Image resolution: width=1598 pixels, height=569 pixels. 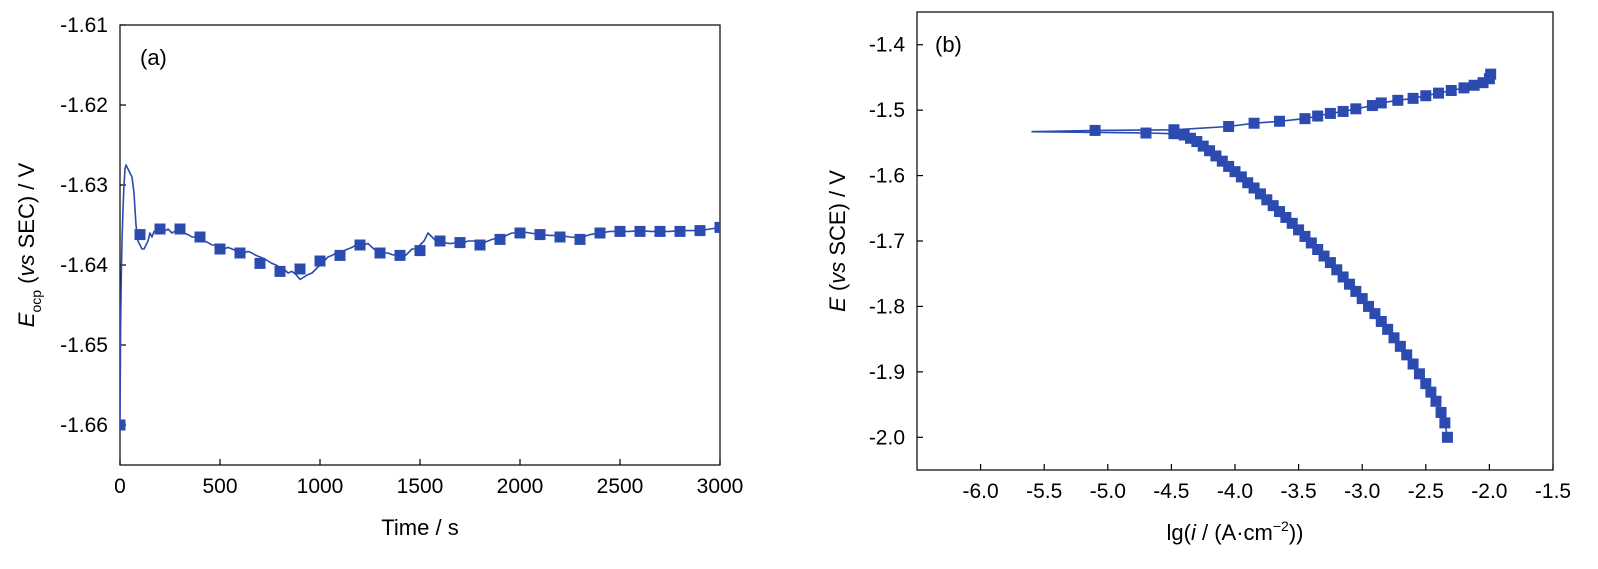 I want to click on panel-label: (b), so click(x=948, y=44).